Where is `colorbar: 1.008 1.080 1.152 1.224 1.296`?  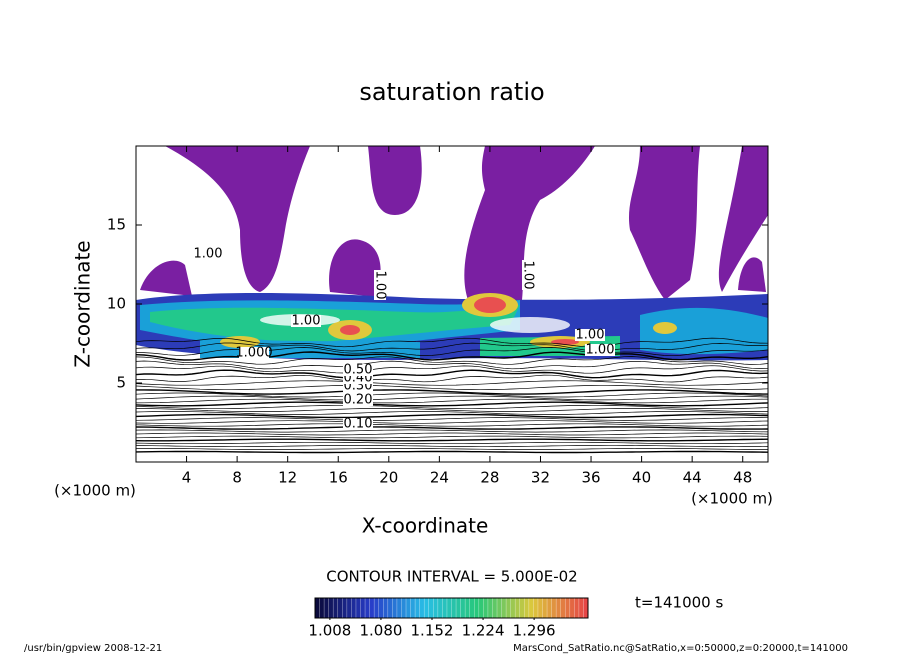 colorbar: 1.008 1.080 1.152 1.224 1.296 is located at coordinates (448, 618).